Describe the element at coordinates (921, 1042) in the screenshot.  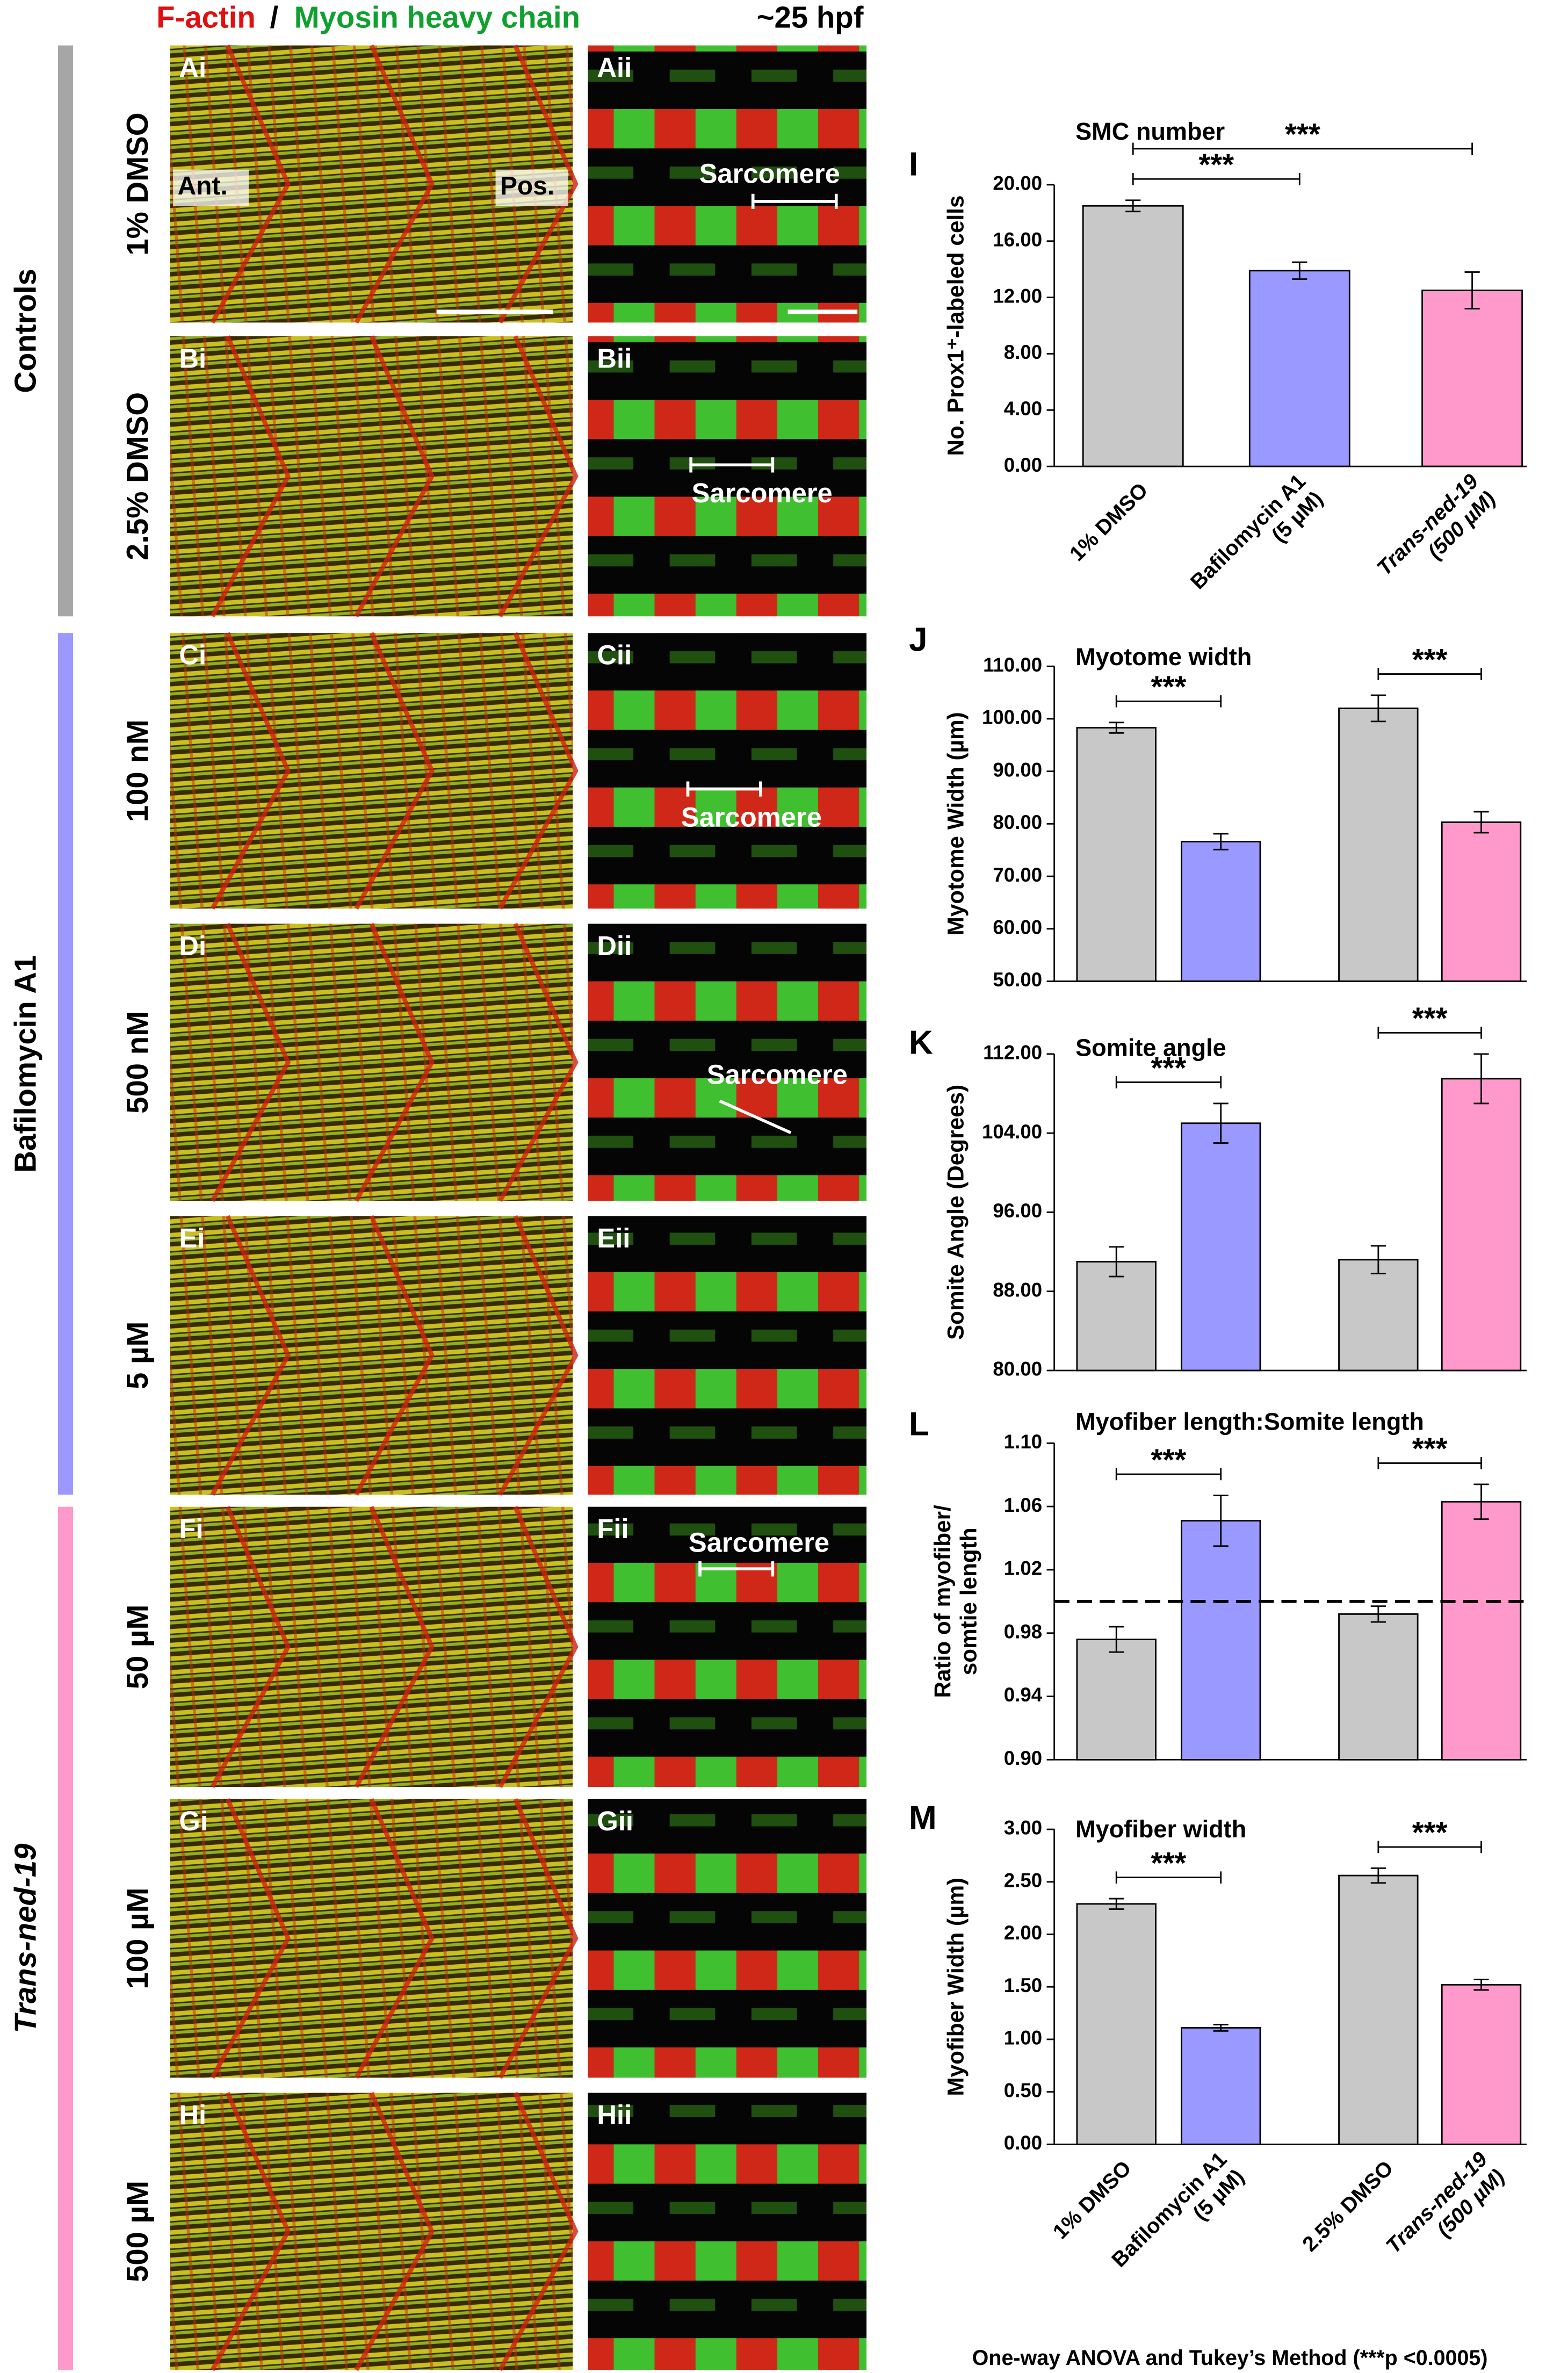
I see `panel-letter: K` at that location.